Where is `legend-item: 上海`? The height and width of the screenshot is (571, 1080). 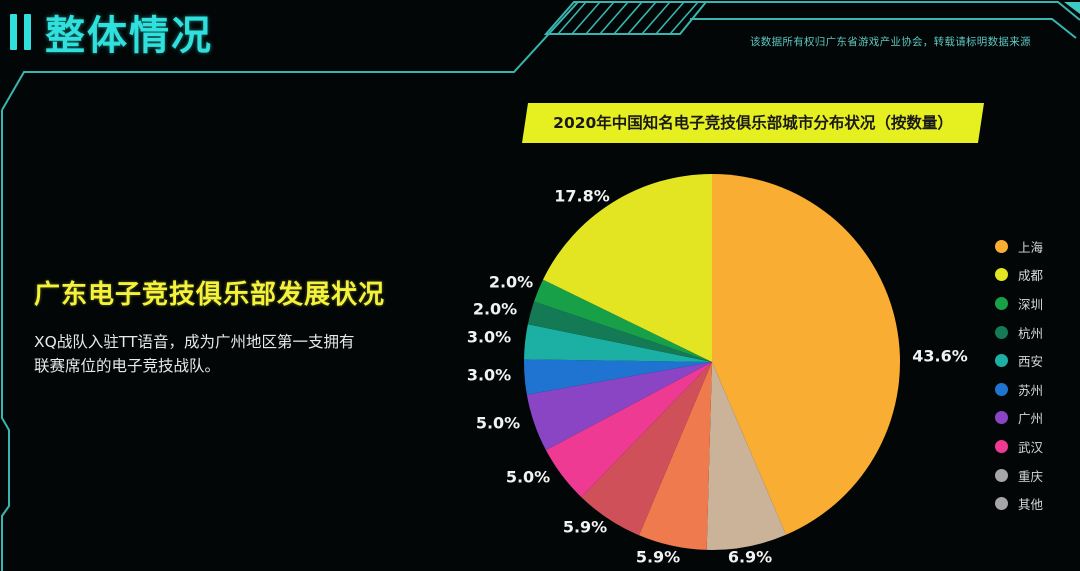
legend-item: 上海 is located at coordinates (1019, 246).